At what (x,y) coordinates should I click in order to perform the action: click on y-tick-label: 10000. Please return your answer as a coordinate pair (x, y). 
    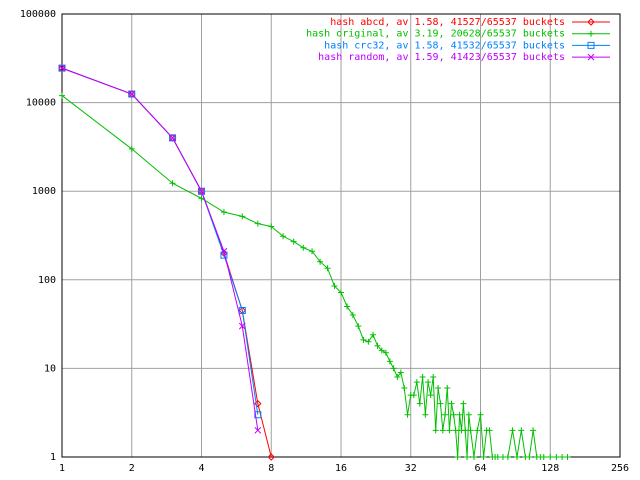
    Looking at the image, I should click on (41, 103).